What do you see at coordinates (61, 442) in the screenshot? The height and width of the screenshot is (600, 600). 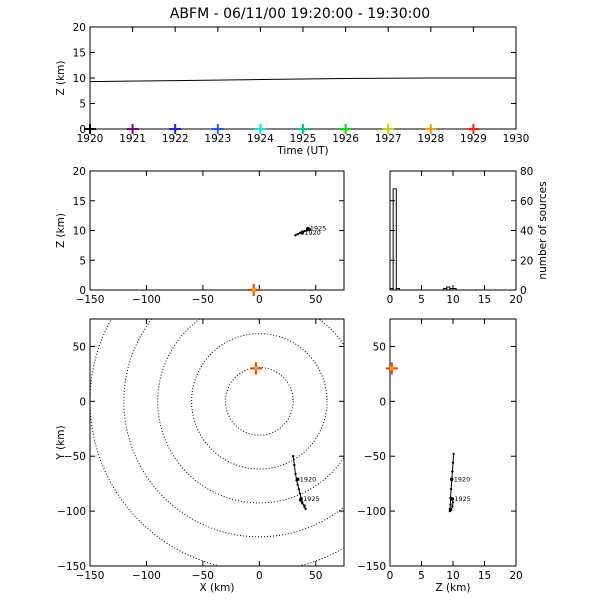 I see `y-axis-label: Y (km)` at bounding box center [61, 442].